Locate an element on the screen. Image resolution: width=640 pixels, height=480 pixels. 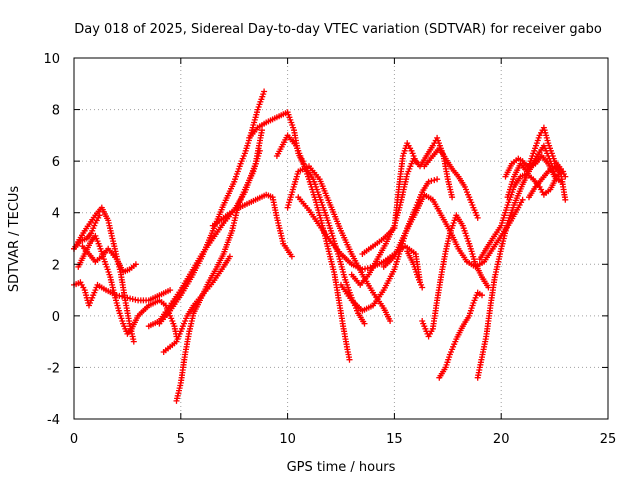
y-tick-label: 2 is located at coordinates (56, 265).